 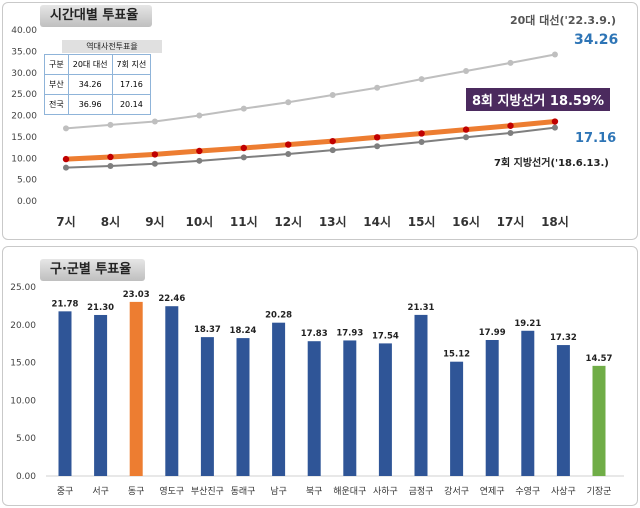 I want to click on y-tick-label: 25.00, so click(x=23, y=288).